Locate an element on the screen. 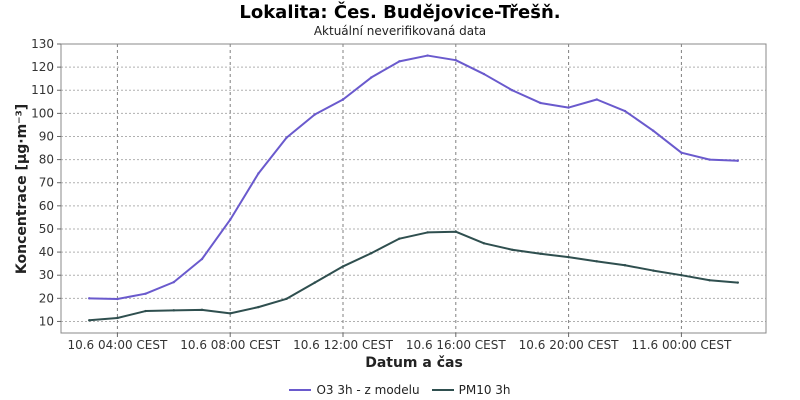 The width and height of the screenshot is (800, 400). y-tick-label: 70 is located at coordinates (46, 183).